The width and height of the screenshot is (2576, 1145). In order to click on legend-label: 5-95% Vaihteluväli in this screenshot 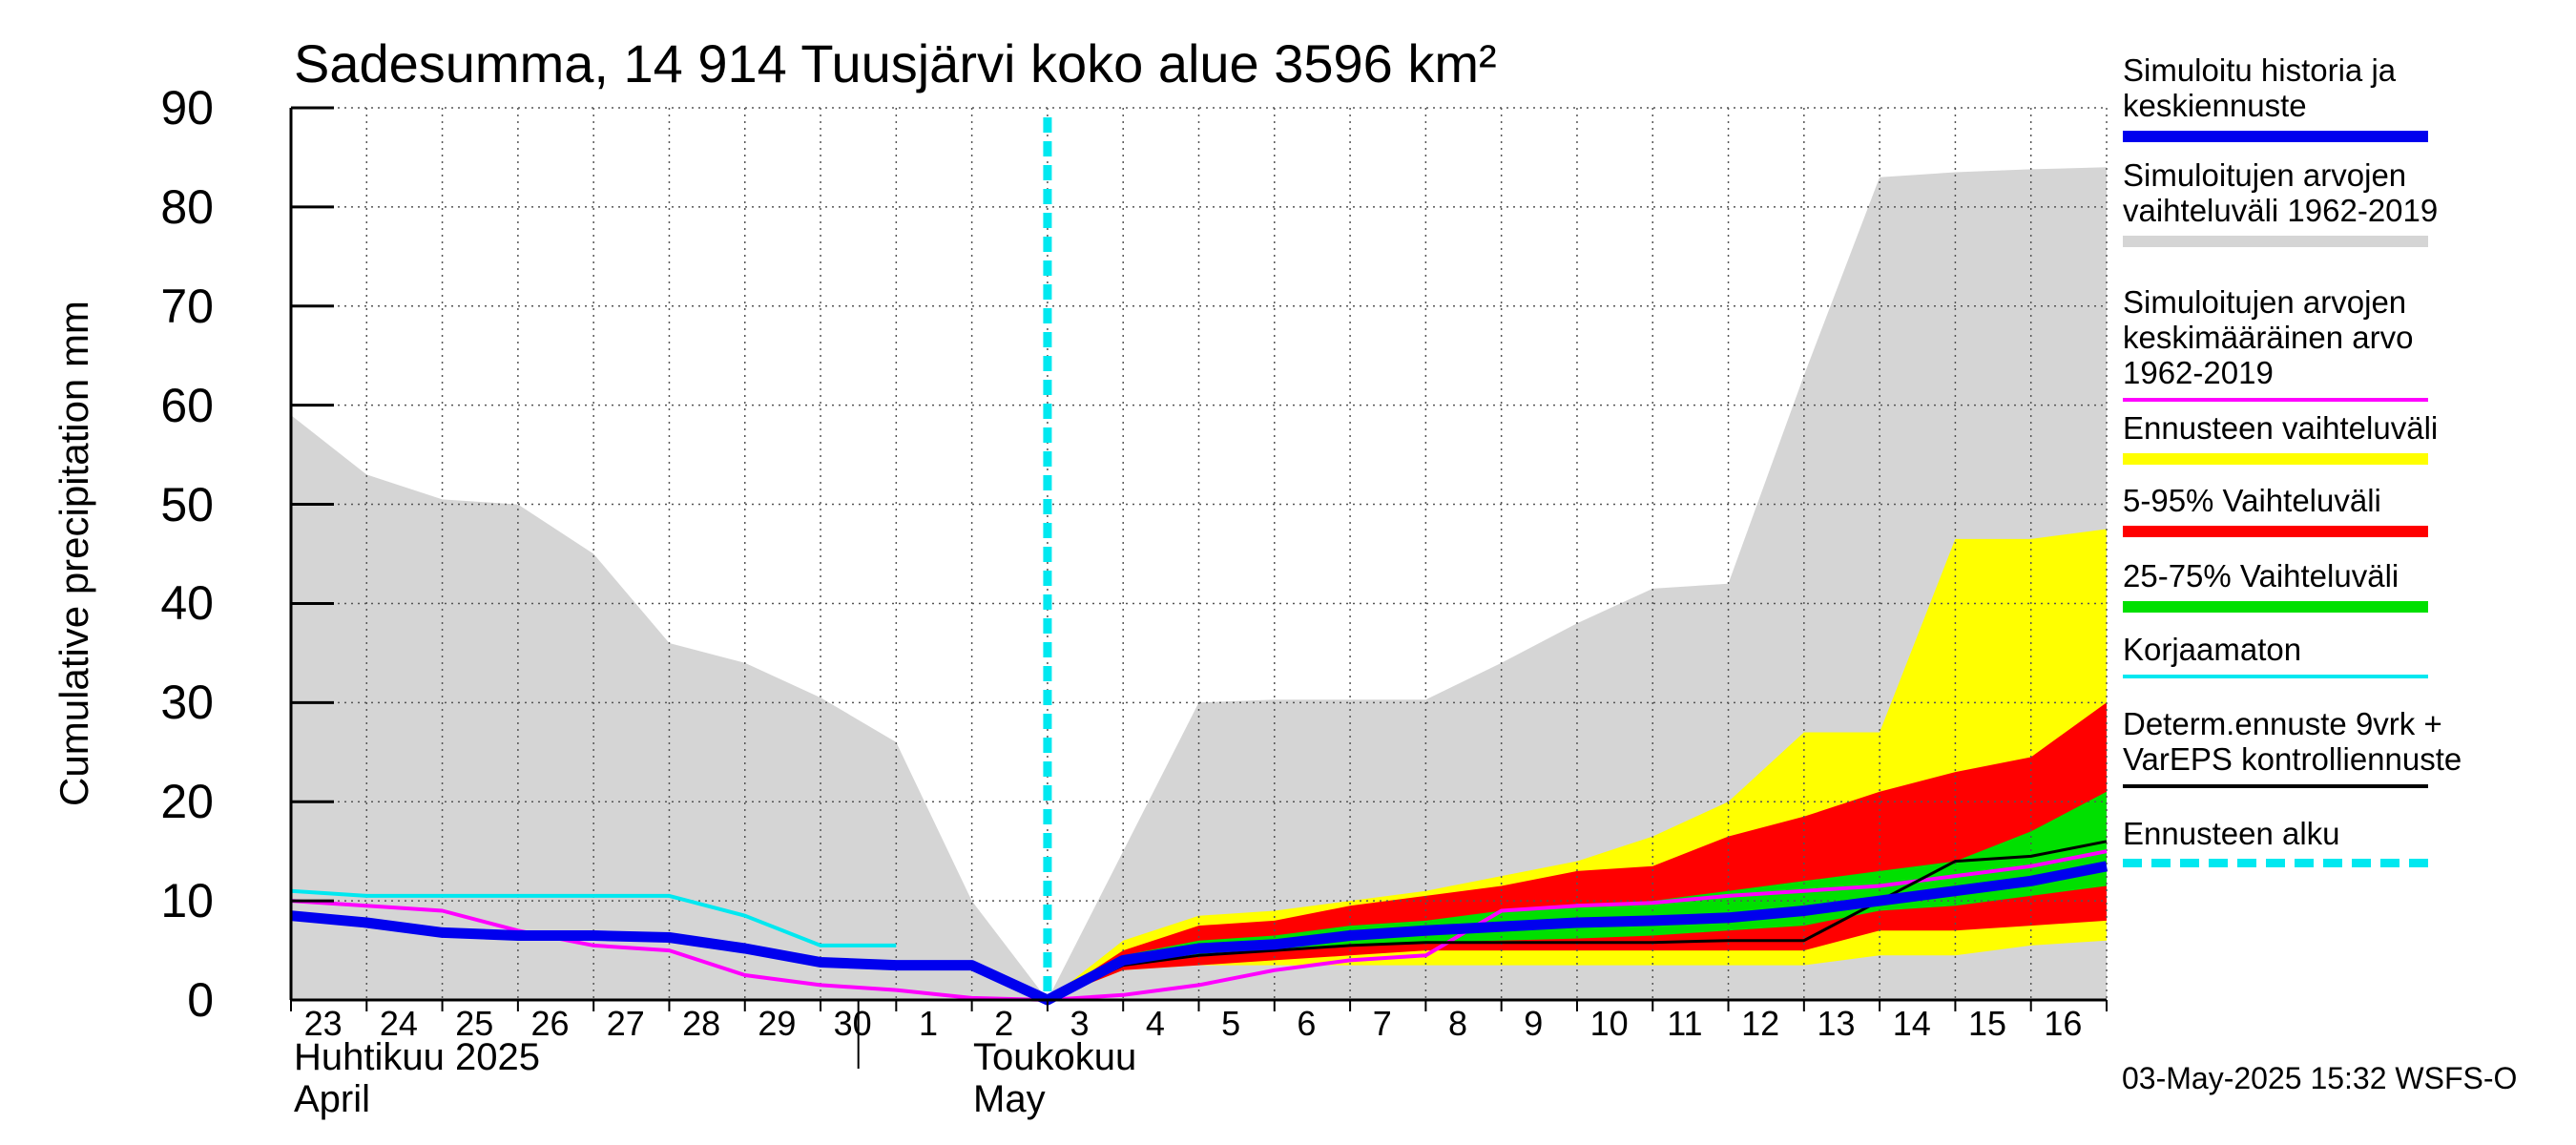, I will do `click(2252, 501)`.